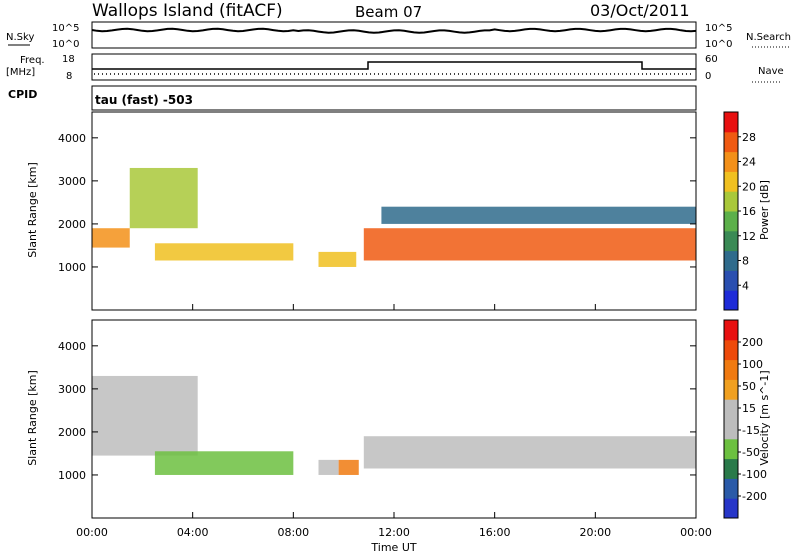  I want to click on colorbar-tick-label: 50, so click(749, 386).